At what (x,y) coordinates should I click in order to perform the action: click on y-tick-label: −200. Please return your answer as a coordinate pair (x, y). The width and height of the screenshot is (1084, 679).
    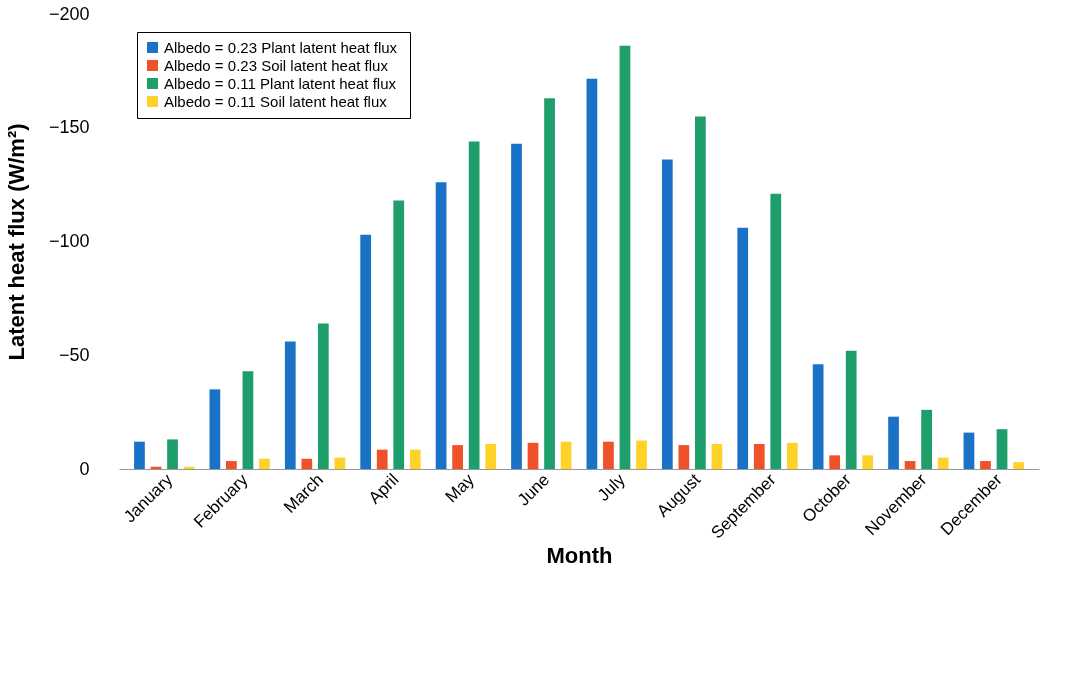
    Looking at the image, I should click on (69, 13).